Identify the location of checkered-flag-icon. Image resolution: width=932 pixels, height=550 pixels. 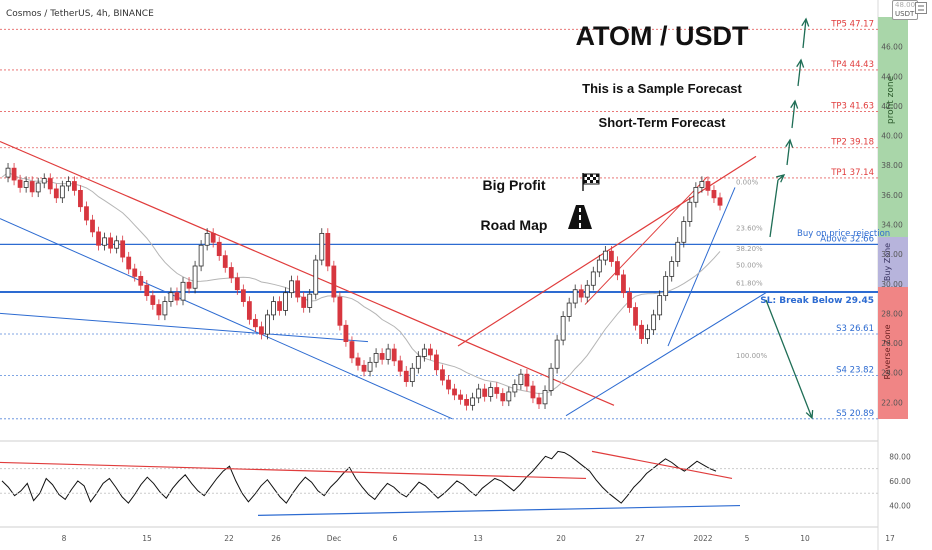
(591, 182).